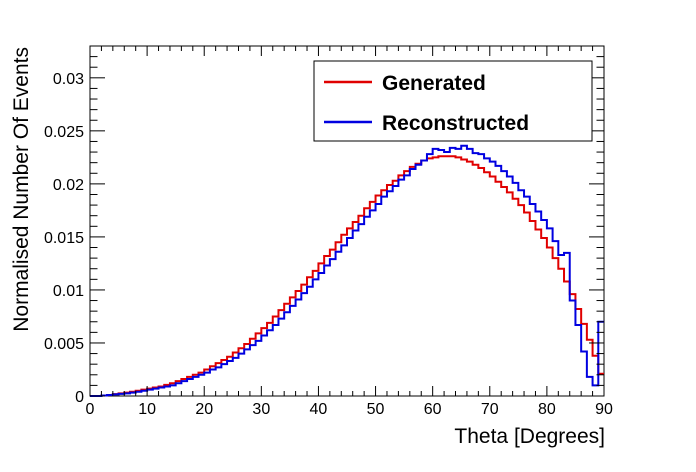 Image resolution: width=696 pixels, height=472 pixels. What do you see at coordinates (261, 409) in the screenshot?
I see `x-tick-label: 30` at bounding box center [261, 409].